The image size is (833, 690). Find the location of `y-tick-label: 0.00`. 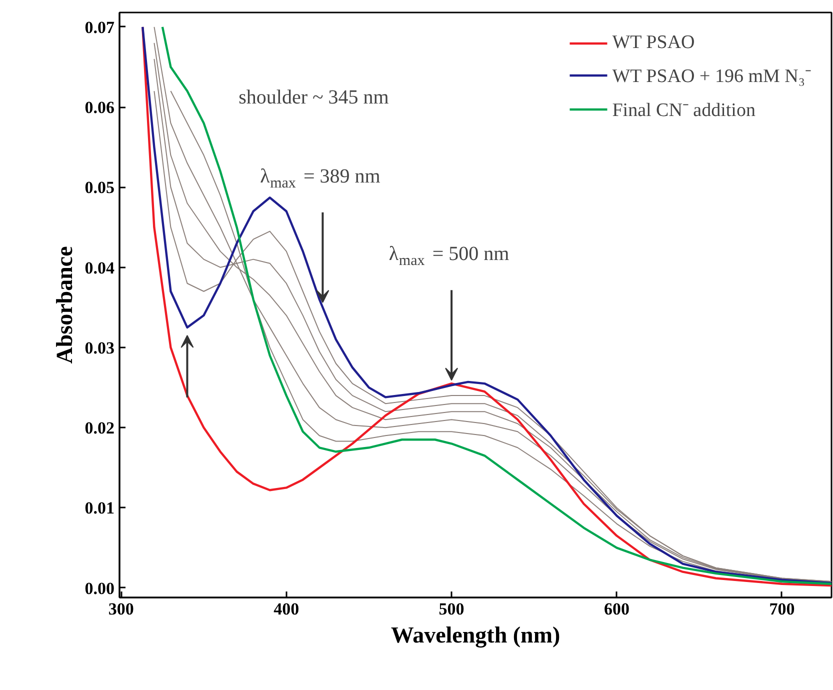

y-tick-label: 0.00 is located at coordinates (99, 588).